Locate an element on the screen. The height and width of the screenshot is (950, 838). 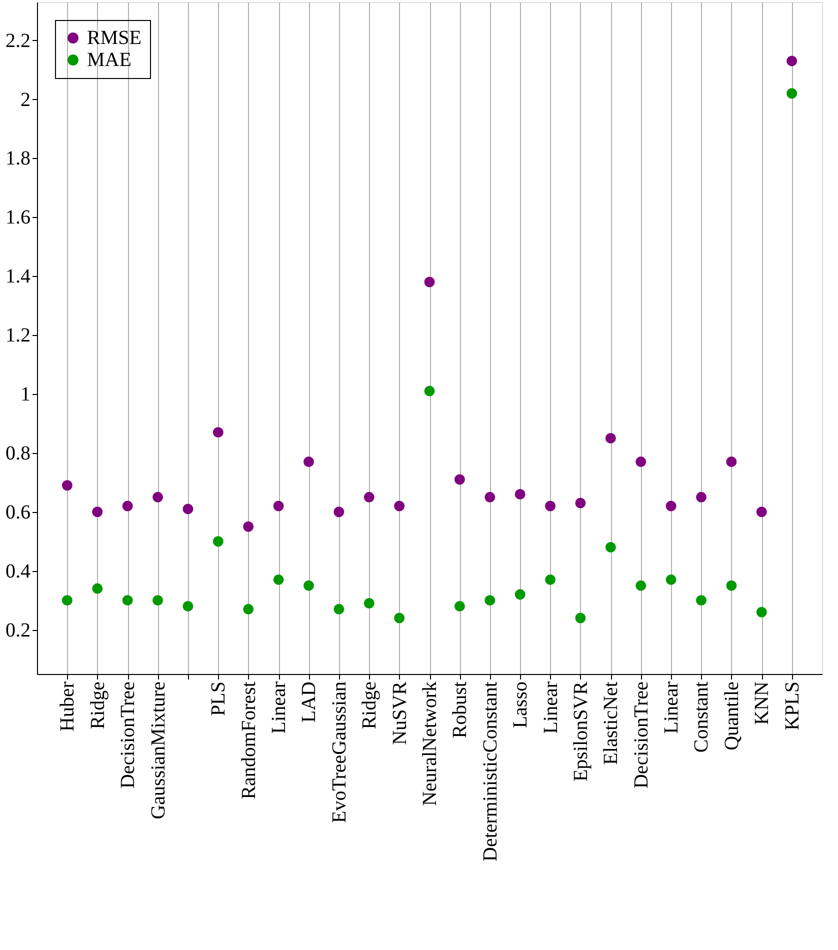
x-tick-label: EpsilonSVR is located at coordinates (581, 731).